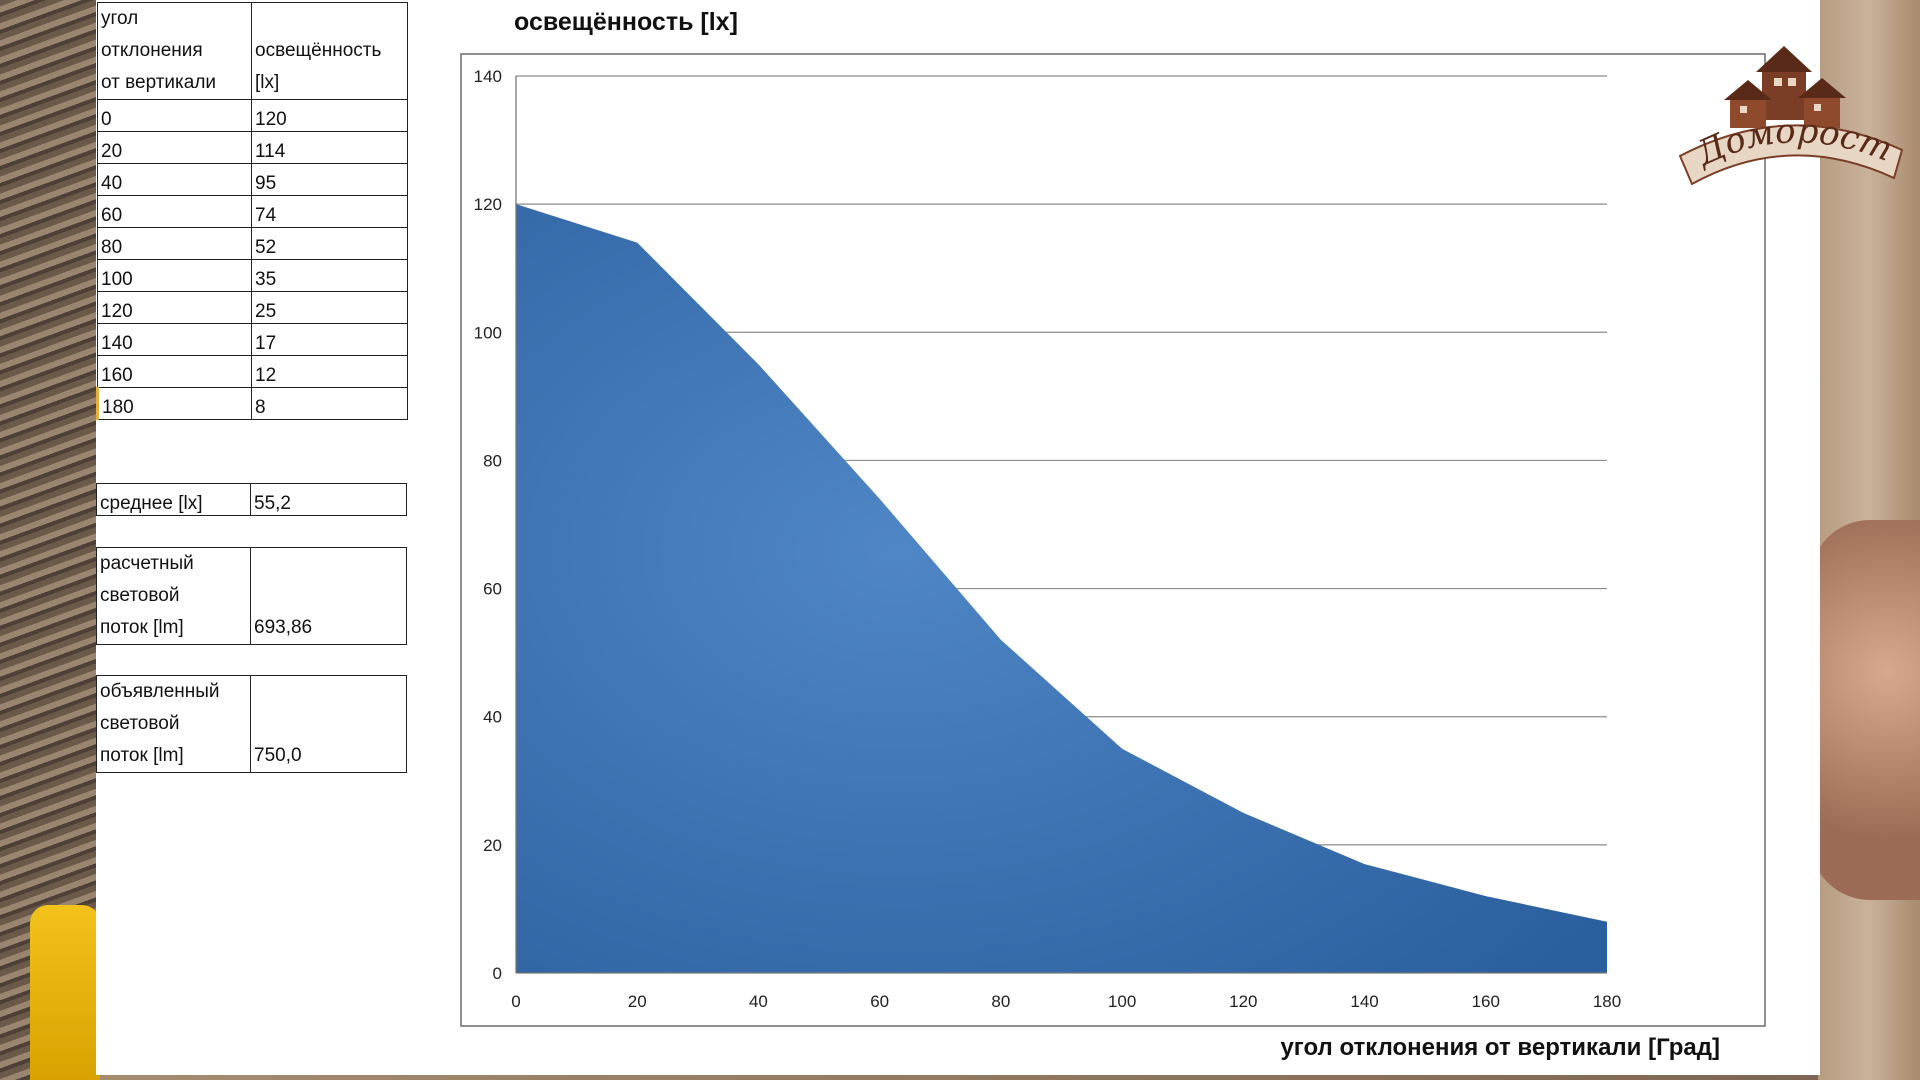 The width and height of the screenshot is (1920, 1080). What do you see at coordinates (488, 76) in the screenshot?
I see `y-tick-label: 140` at bounding box center [488, 76].